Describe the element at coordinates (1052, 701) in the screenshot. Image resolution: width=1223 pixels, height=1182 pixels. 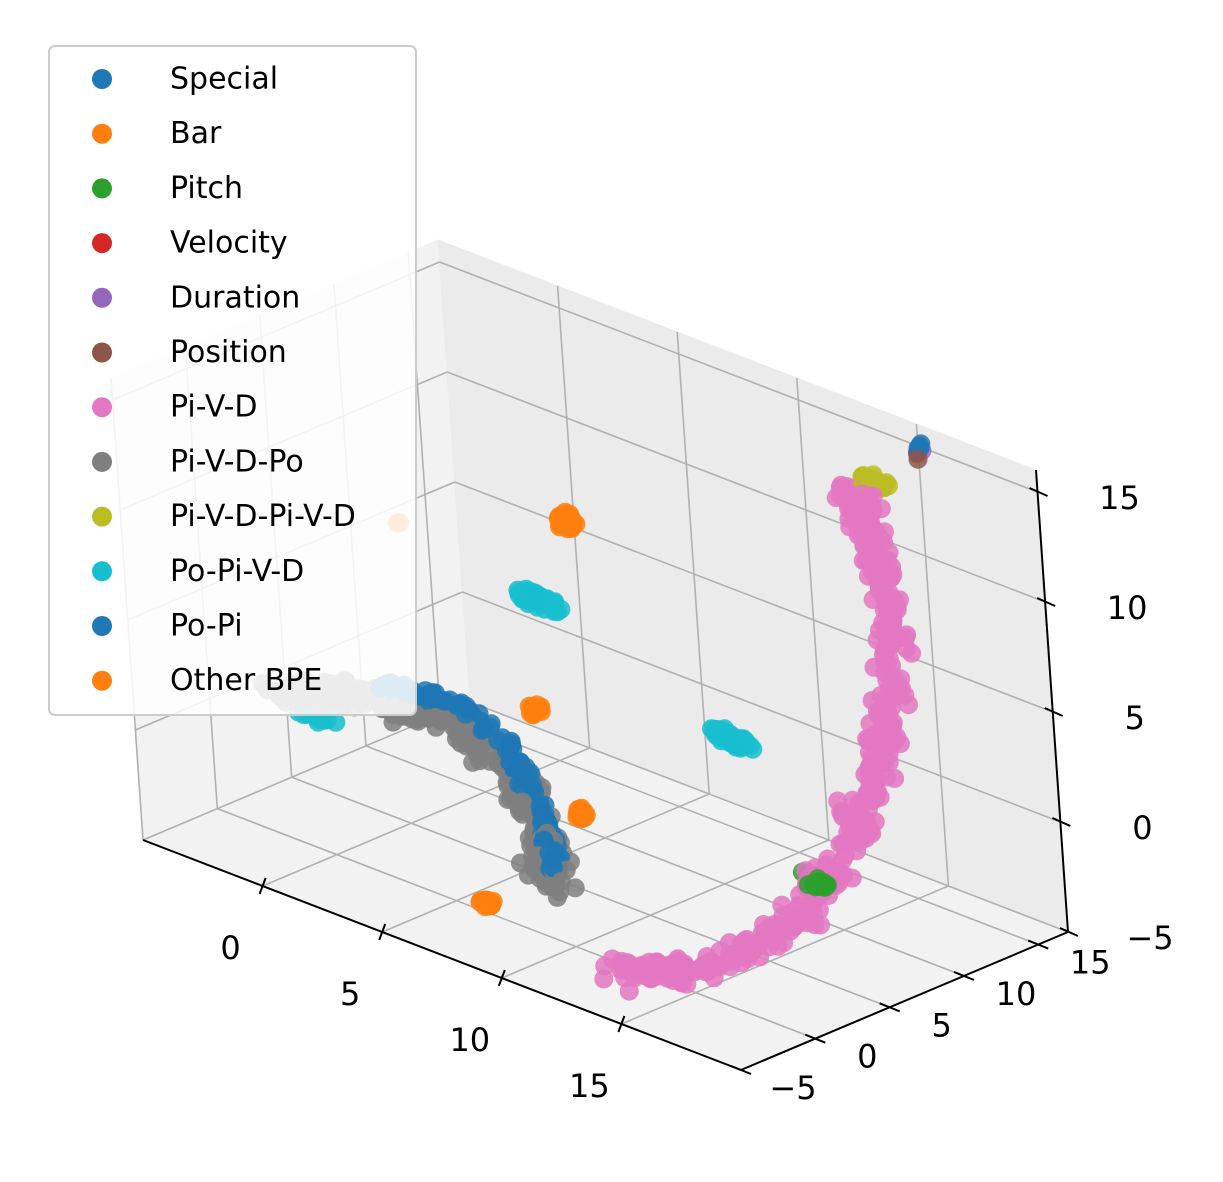
I see `z-axis-line` at that location.